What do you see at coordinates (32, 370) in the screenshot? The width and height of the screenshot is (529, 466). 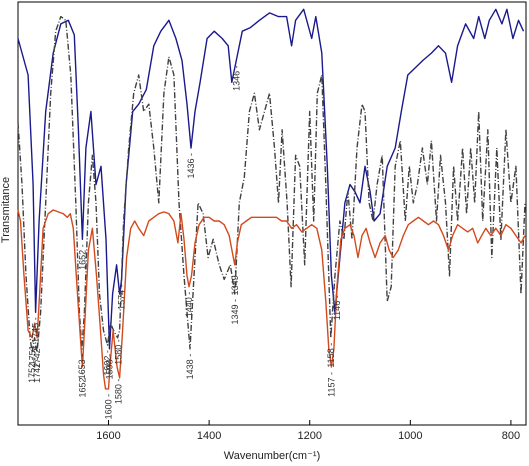 I see `peak-label-middle-1752: 1752 -` at bounding box center [32, 370].